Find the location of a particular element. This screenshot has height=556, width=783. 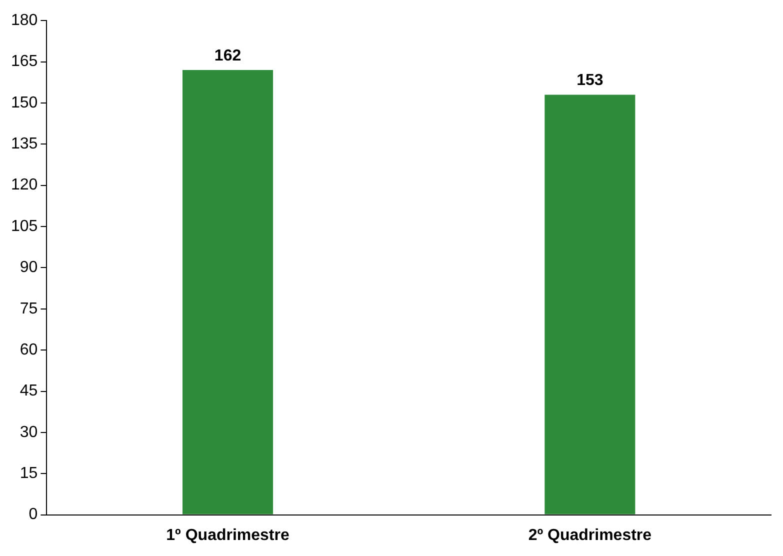

y-tick-label: 15 is located at coordinates (29, 473).